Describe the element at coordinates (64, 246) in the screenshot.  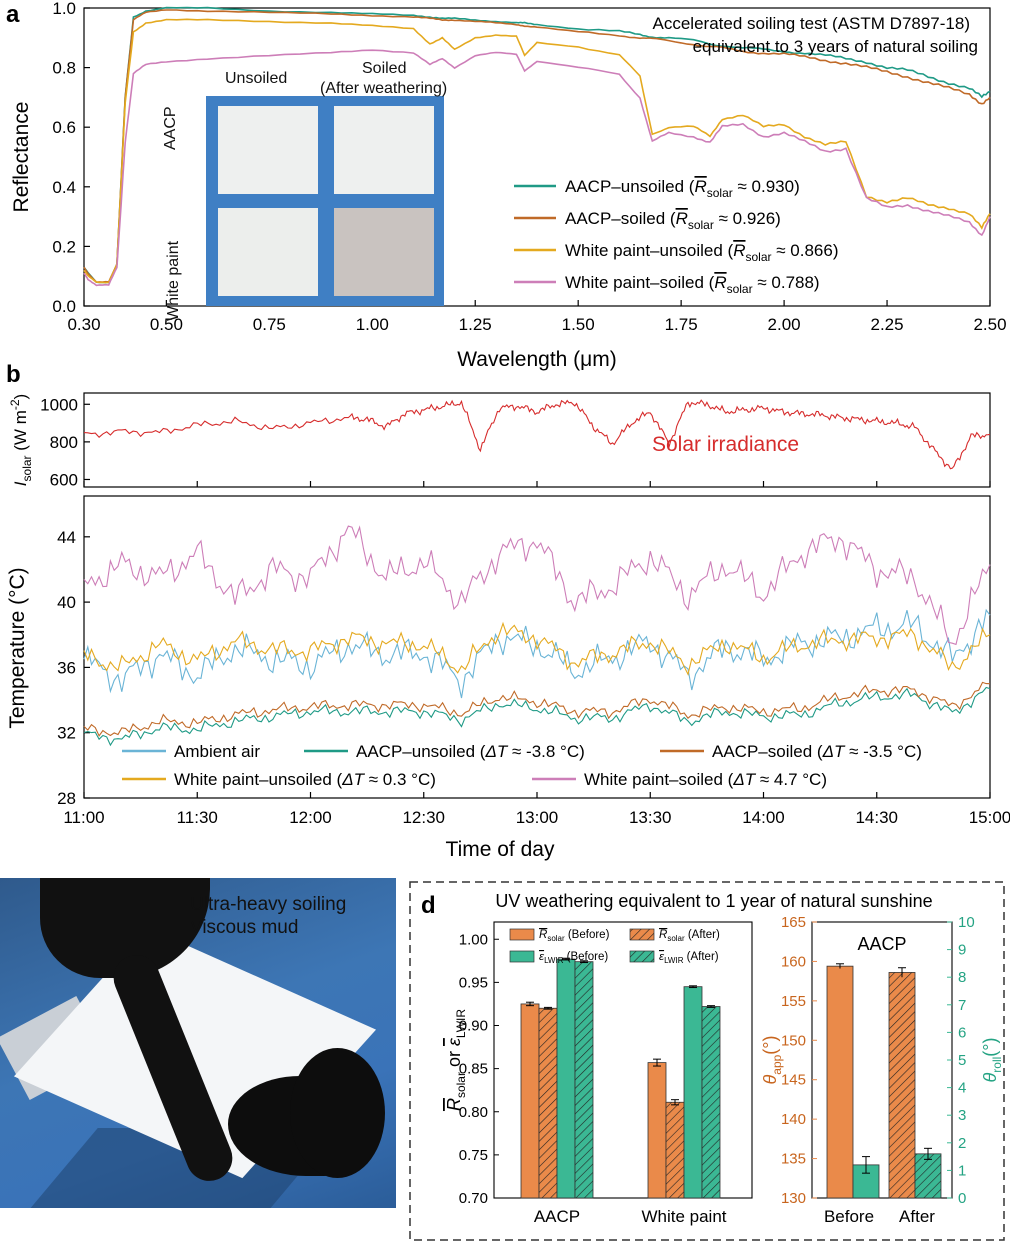
I see `a-ytick-label: 0.2` at that location.